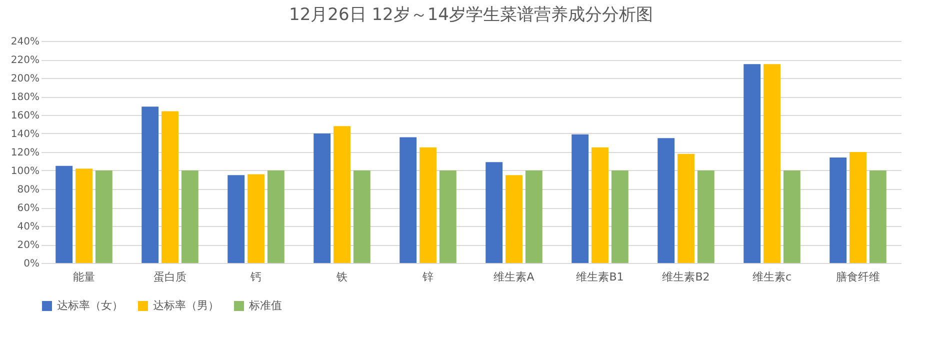 The image size is (930, 338). I want to click on x-tick-label: 锌, so click(428, 277).